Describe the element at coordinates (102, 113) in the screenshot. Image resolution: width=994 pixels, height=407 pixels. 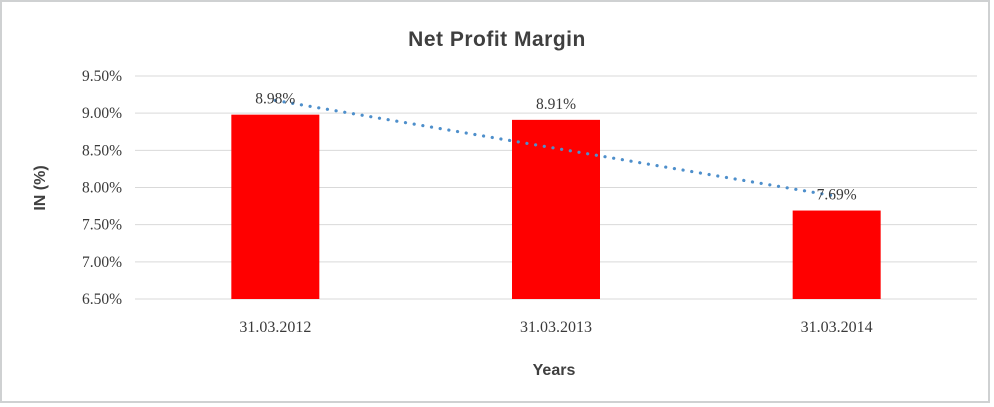
I see `y-tick-label: 9.00%` at that location.